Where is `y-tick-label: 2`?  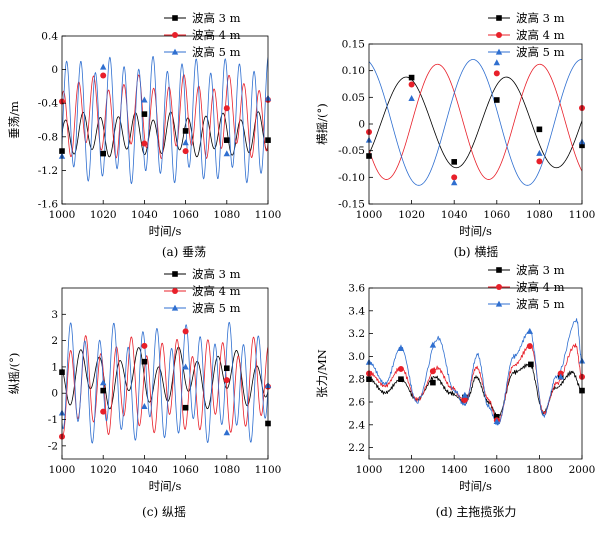 y-tick-label: 2 is located at coordinates (54, 341).